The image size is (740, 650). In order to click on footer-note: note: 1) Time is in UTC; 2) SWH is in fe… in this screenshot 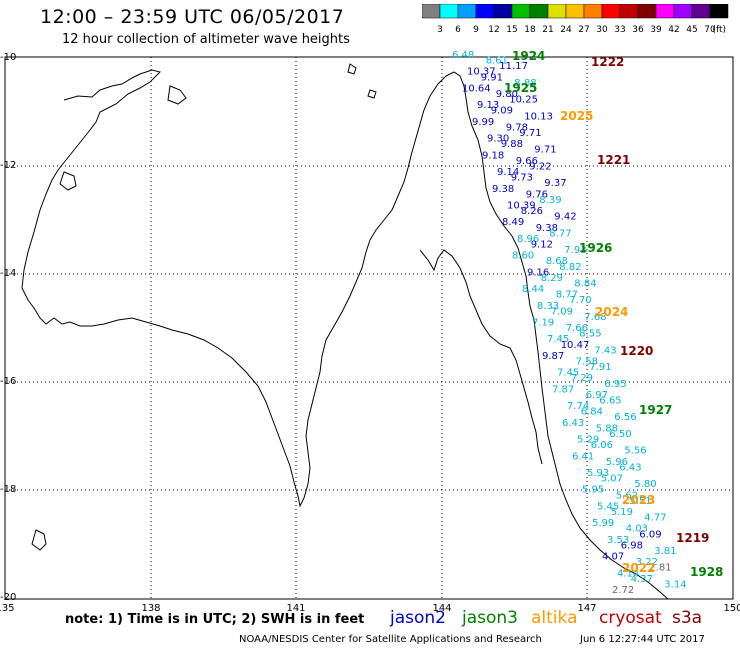, I will do `click(215, 619)`.